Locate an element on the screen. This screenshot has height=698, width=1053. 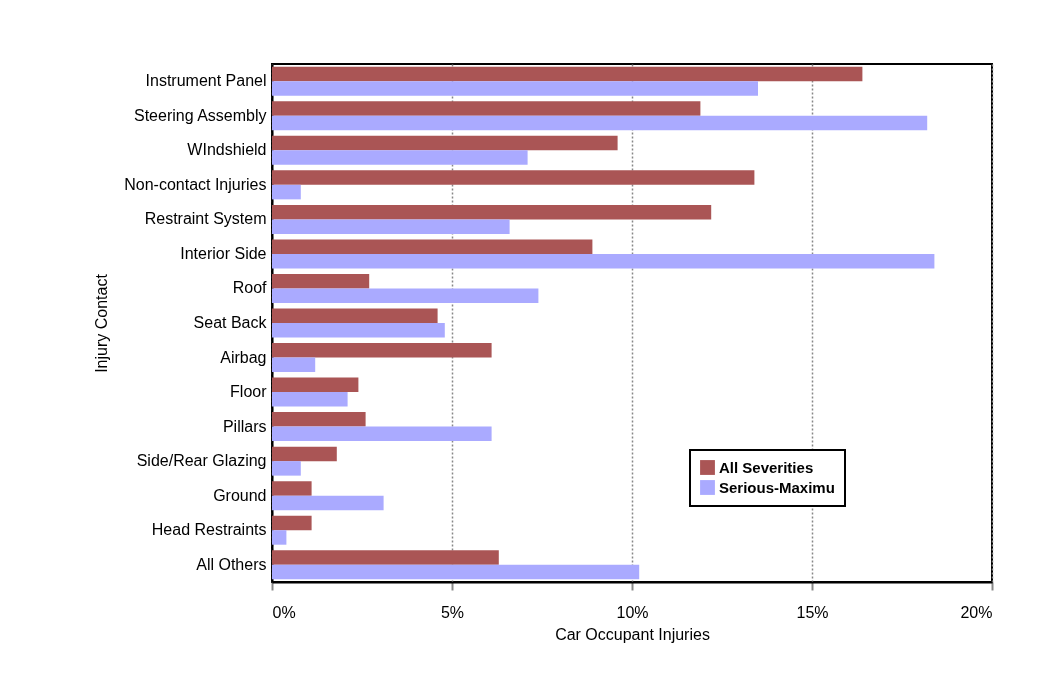
legend-label: Serious-Maximu is located at coordinates (777, 487).